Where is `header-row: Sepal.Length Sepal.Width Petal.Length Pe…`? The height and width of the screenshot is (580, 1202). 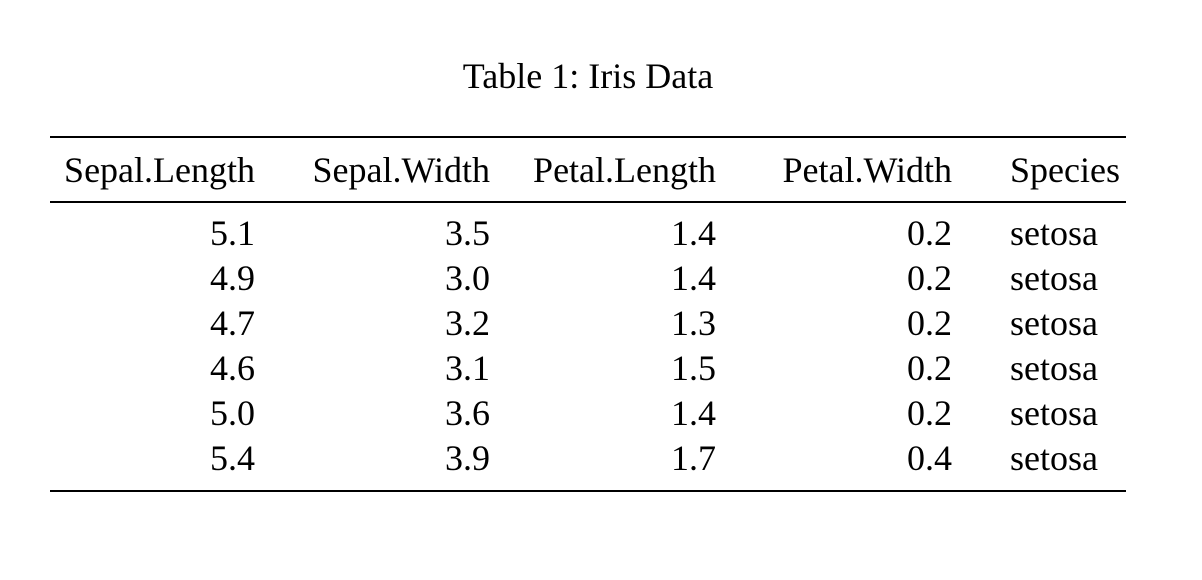
header-row: Sepal.Length Sepal.Width Petal.Length Pe… is located at coordinates (588, 170).